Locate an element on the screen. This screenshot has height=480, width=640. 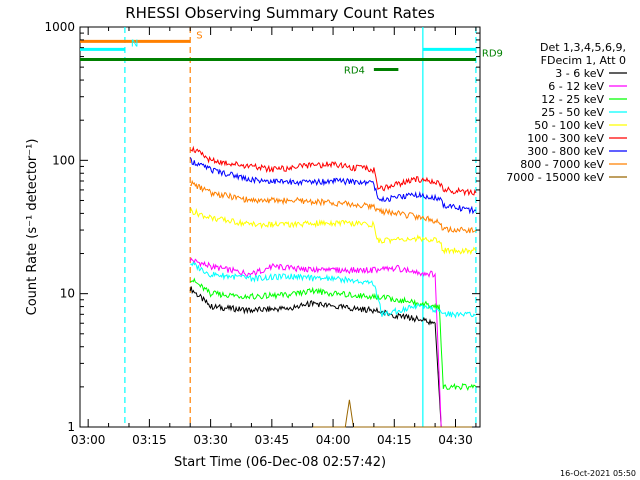
legend-entry-label: 25 - 50 keV is located at coordinates (572, 112).